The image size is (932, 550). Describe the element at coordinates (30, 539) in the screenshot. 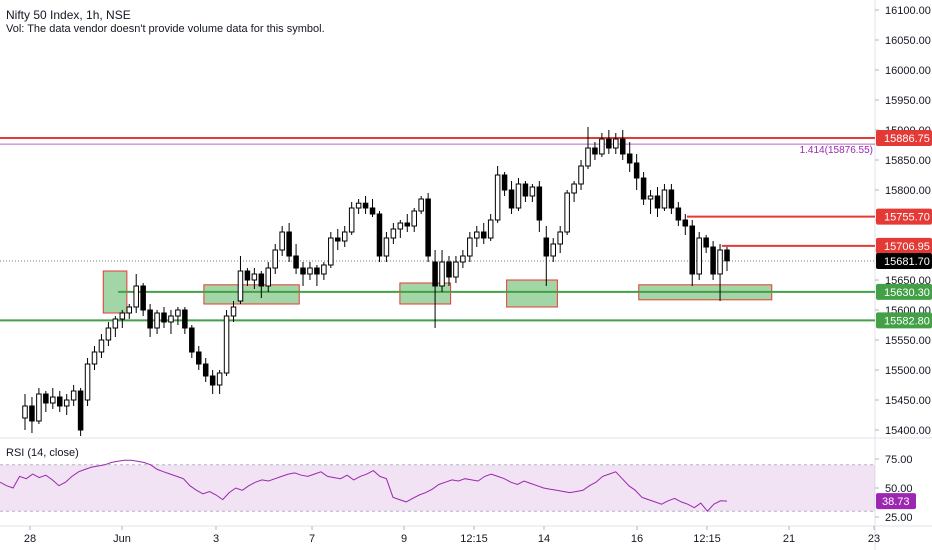

I see `time-tick-label: 28` at that location.